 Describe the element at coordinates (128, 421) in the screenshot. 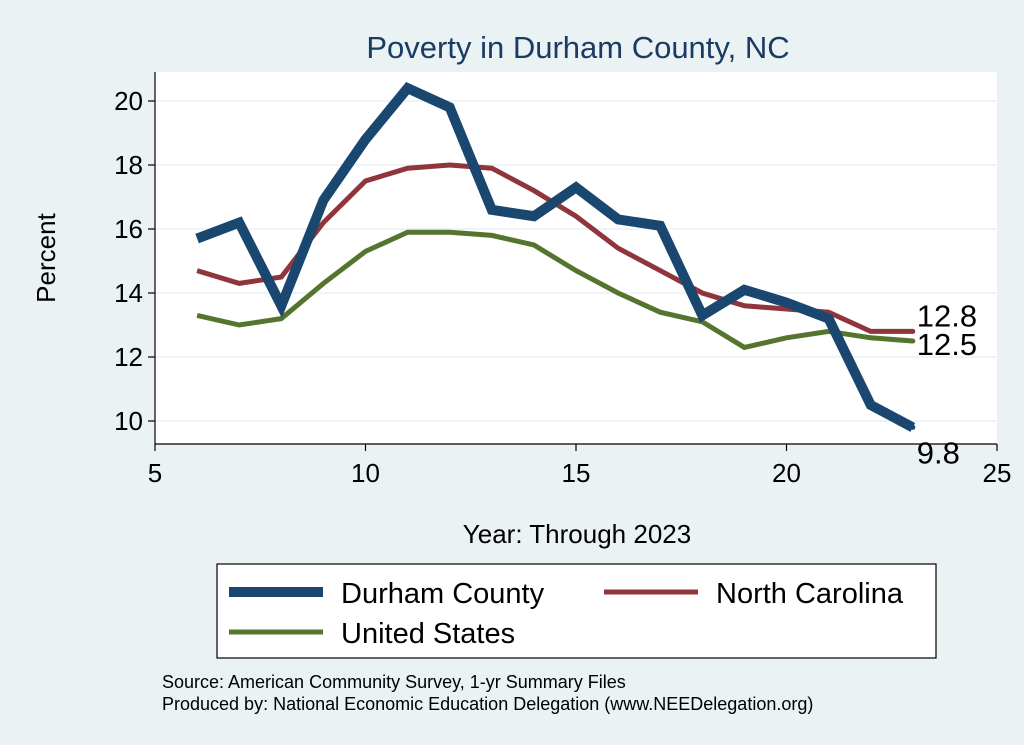

I see `y-tick-label-10: 10` at that location.